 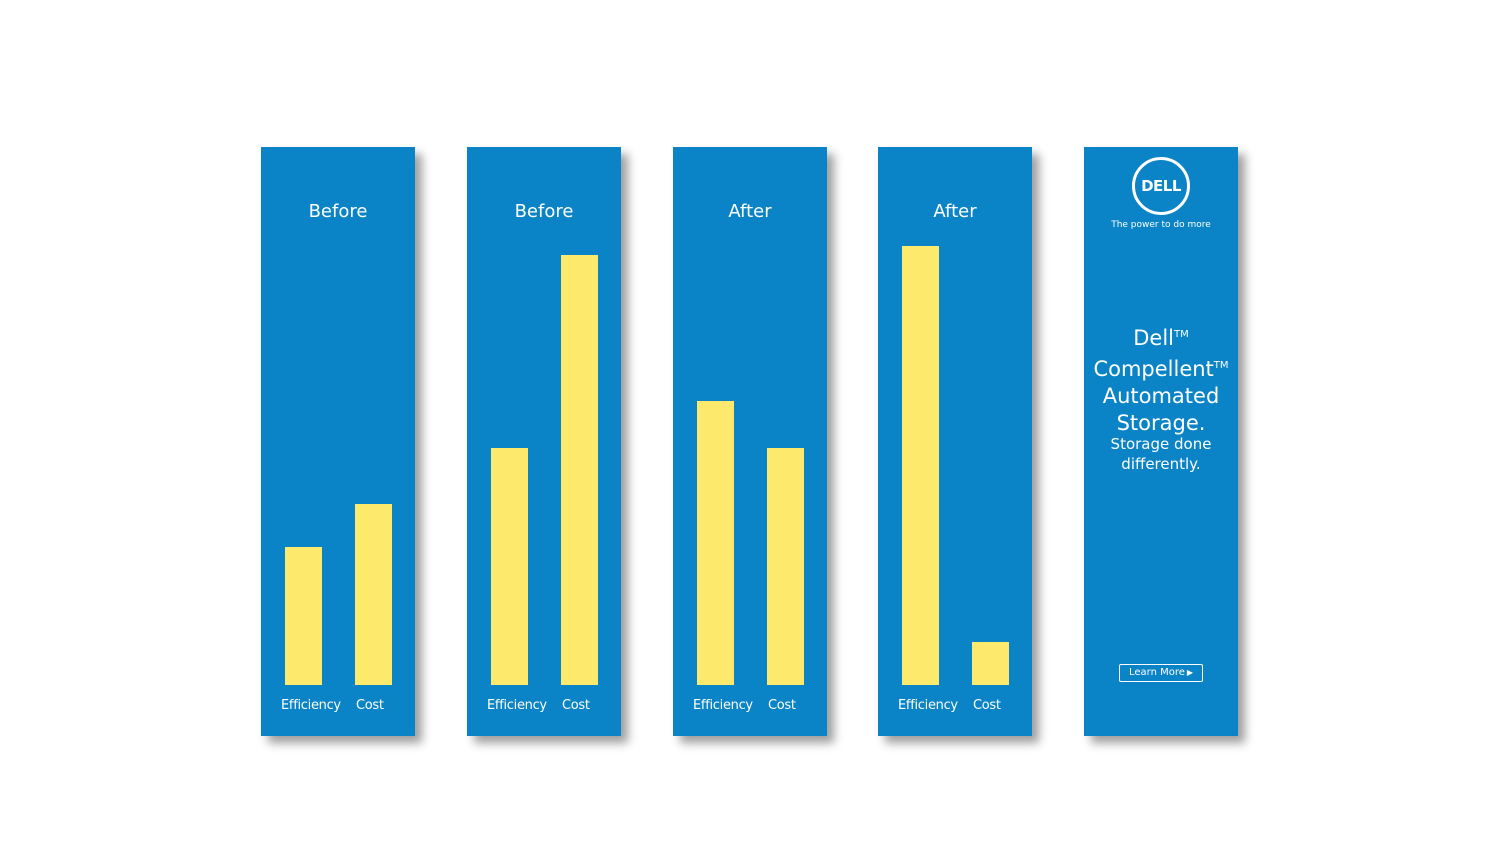 I want to click on chart-3-label-cost: Cost, so click(x=782, y=705).